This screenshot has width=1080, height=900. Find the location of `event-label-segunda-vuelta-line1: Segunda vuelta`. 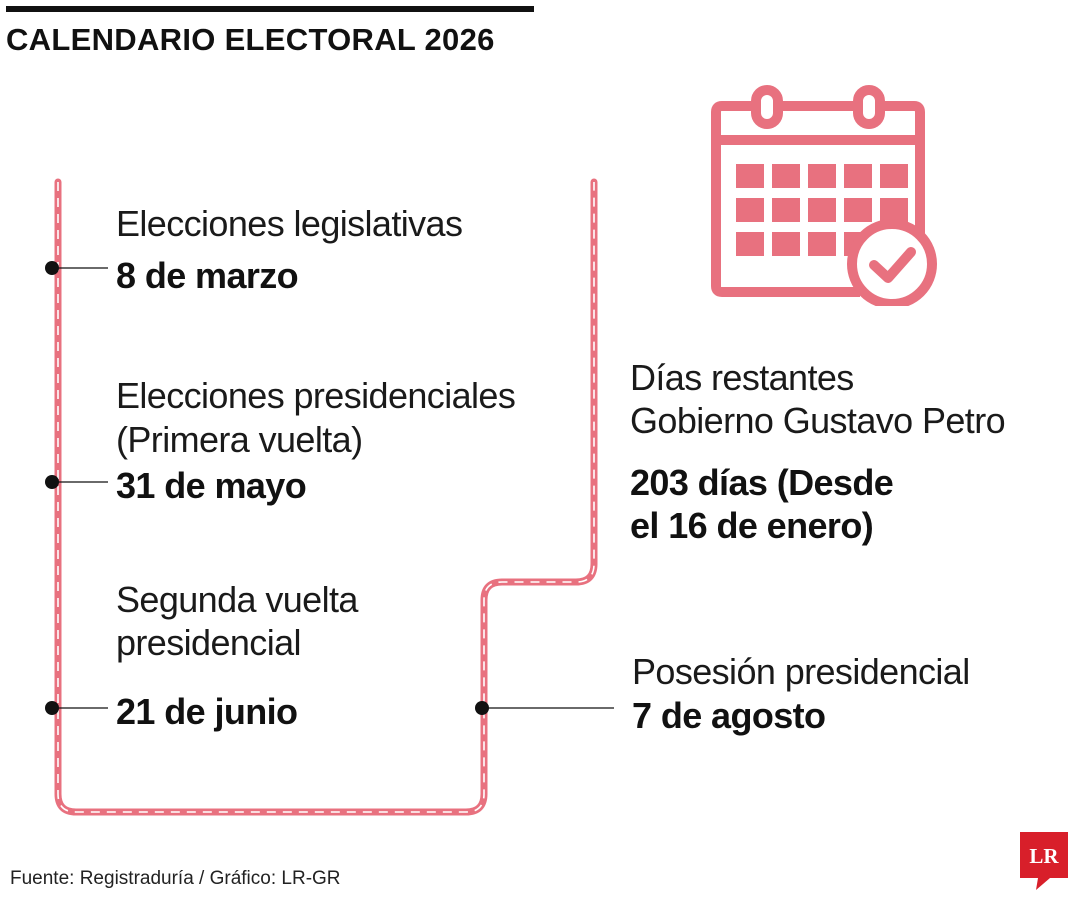

event-label-segunda-vuelta-line1: Segunda vuelta is located at coordinates (237, 599).